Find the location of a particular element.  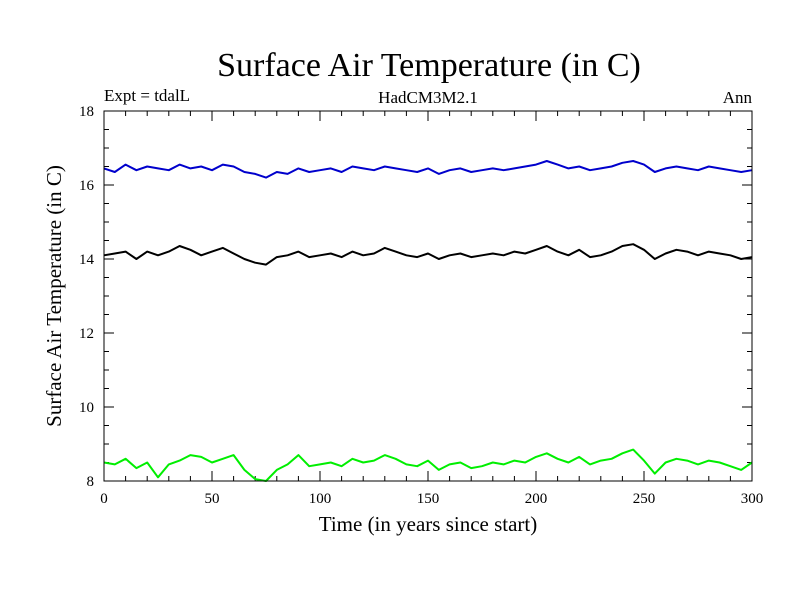

chart-title: Surface Air Temperature (in C) is located at coordinates (429, 65).